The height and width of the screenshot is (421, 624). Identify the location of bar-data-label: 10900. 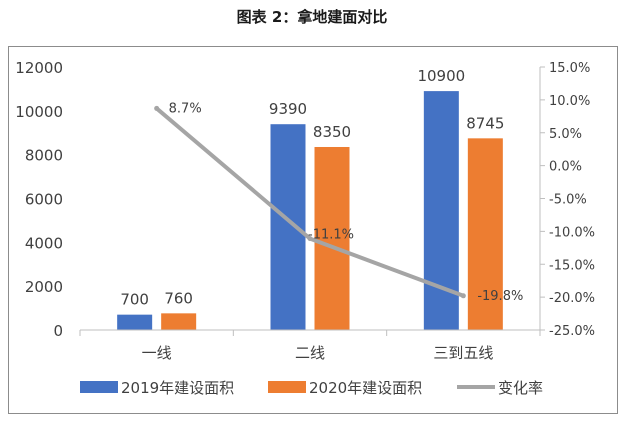
(441, 76).